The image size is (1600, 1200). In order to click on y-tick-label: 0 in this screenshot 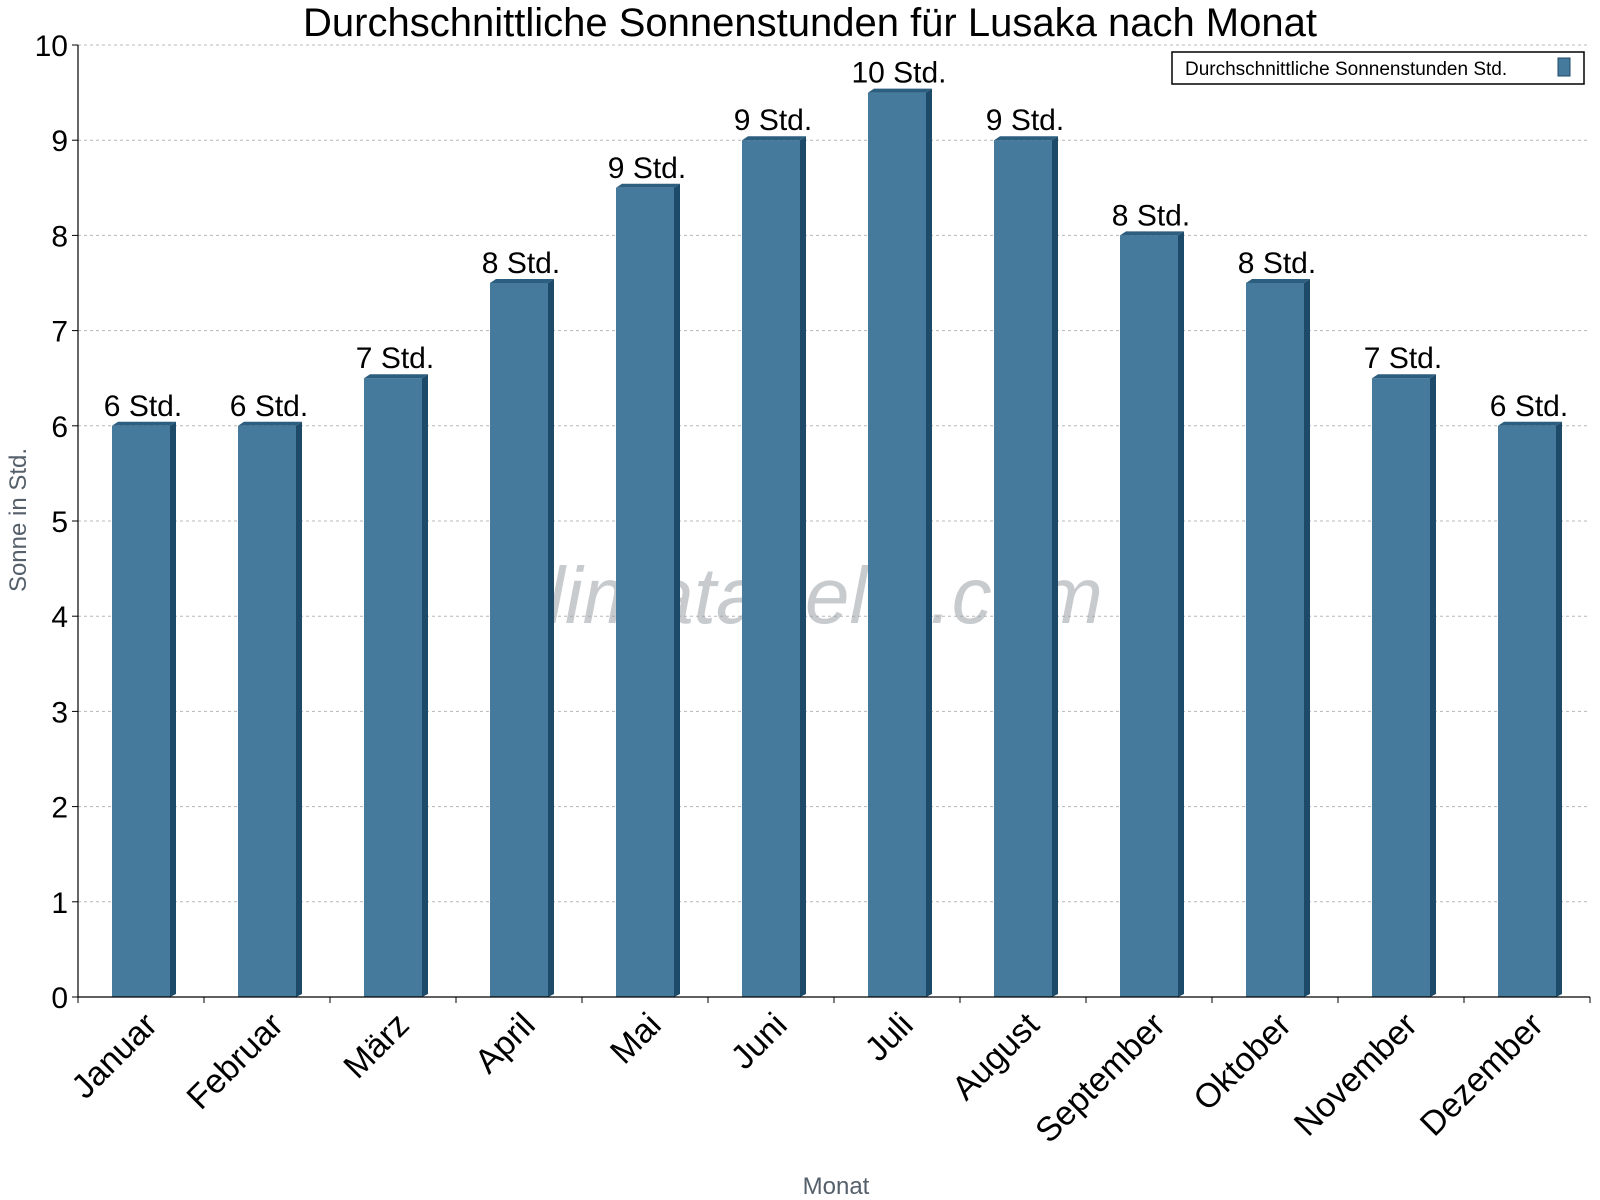, I will do `click(59, 998)`.